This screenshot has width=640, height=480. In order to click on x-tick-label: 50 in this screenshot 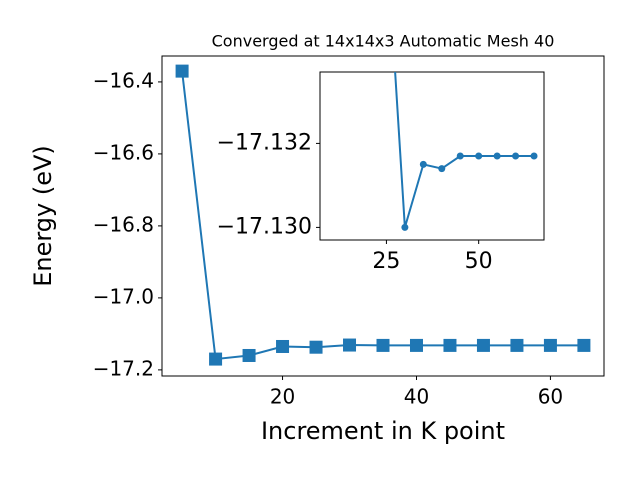, I will do `click(479, 261)`.